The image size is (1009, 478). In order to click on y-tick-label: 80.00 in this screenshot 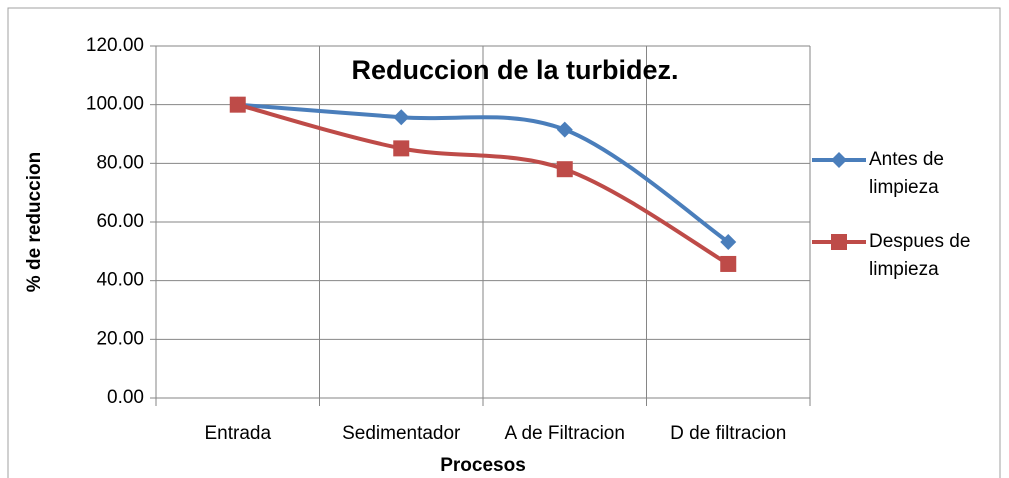, I will do `click(120, 162)`.